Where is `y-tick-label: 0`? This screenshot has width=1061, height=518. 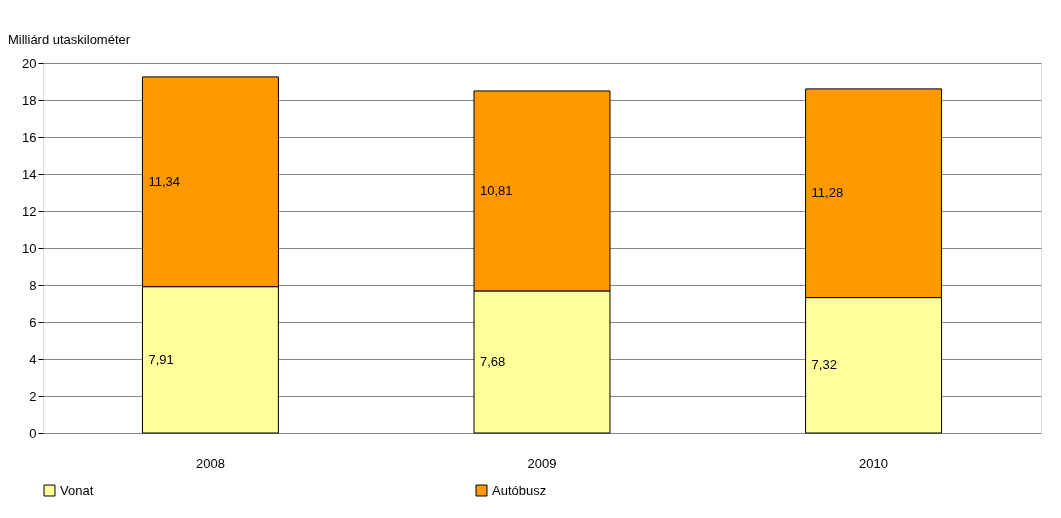
y-tick-label: 0 is located at coordinates (33, 433).